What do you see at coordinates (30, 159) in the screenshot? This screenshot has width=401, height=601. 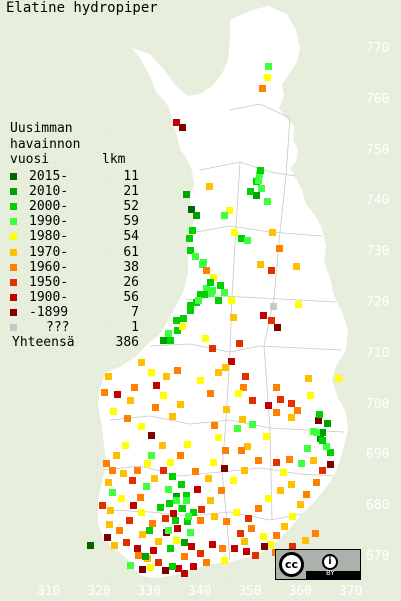 I see `legend-header-year: vuosi` at bounding box center [30, 159].